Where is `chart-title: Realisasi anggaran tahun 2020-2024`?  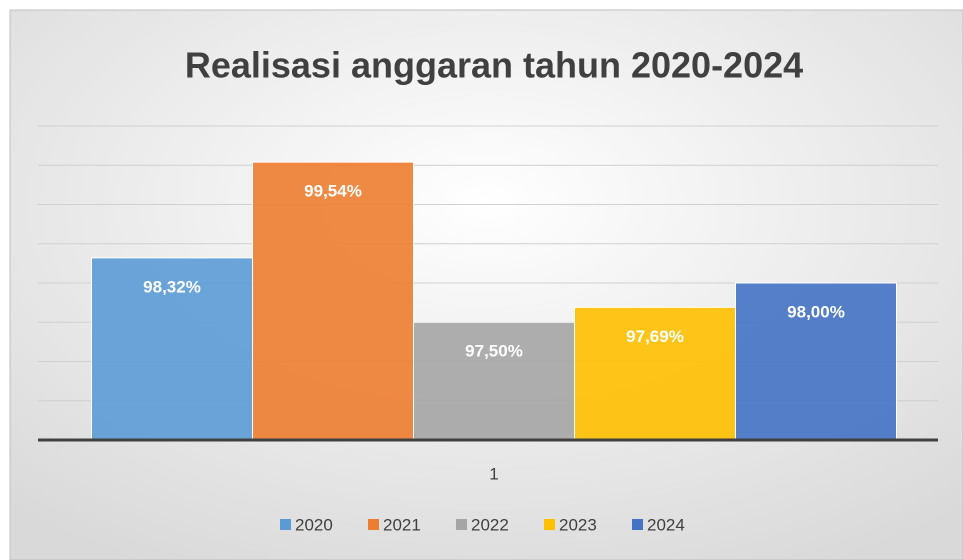
chart-title: Realisasi anggaran tahun 2020-2024 is located at coordinates (494, 65).